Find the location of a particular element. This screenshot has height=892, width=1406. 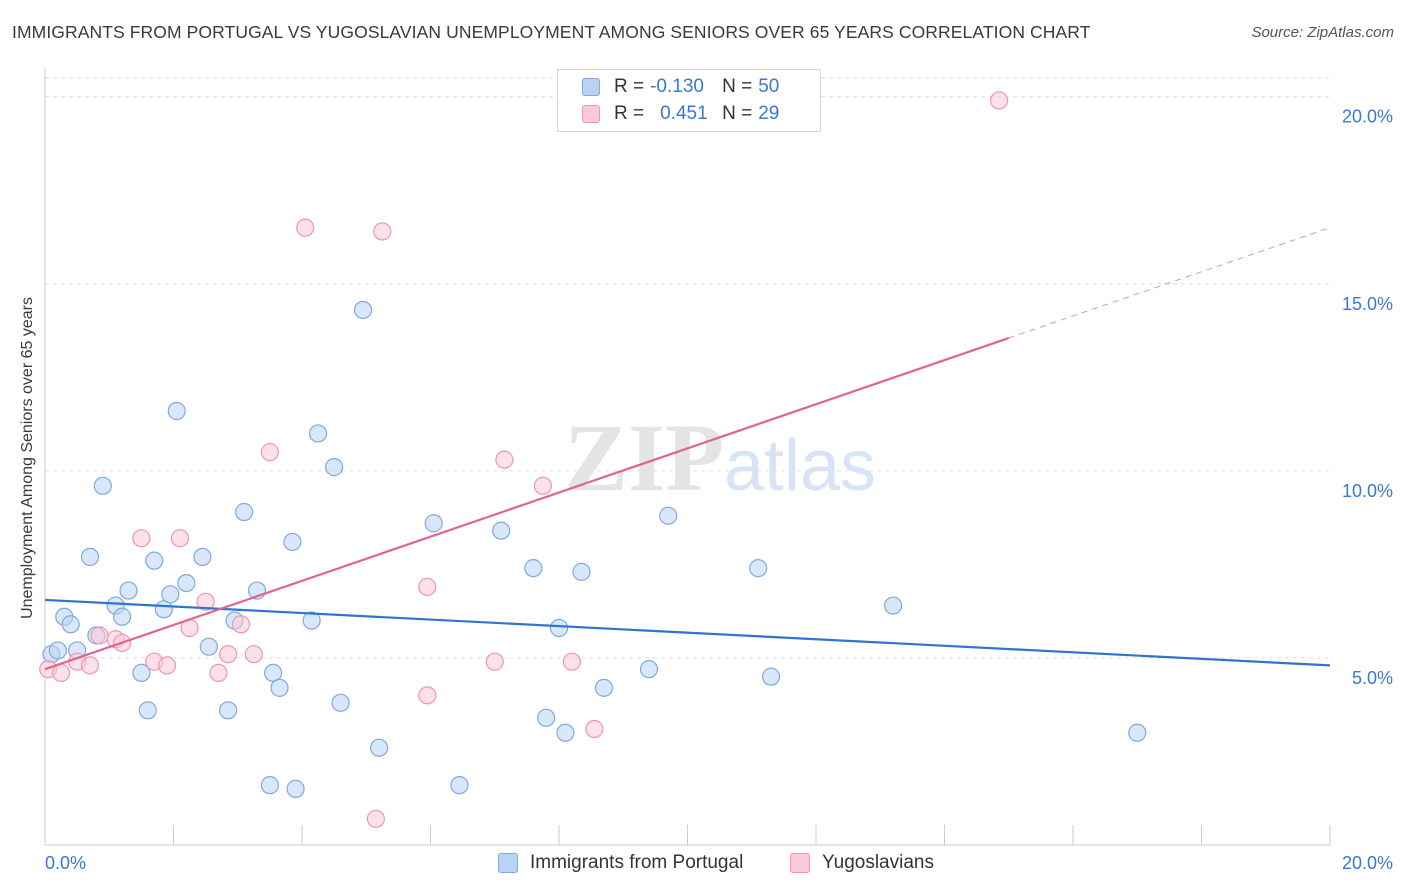

watermark-atlas: atlas is located at coordinates (800, 466).